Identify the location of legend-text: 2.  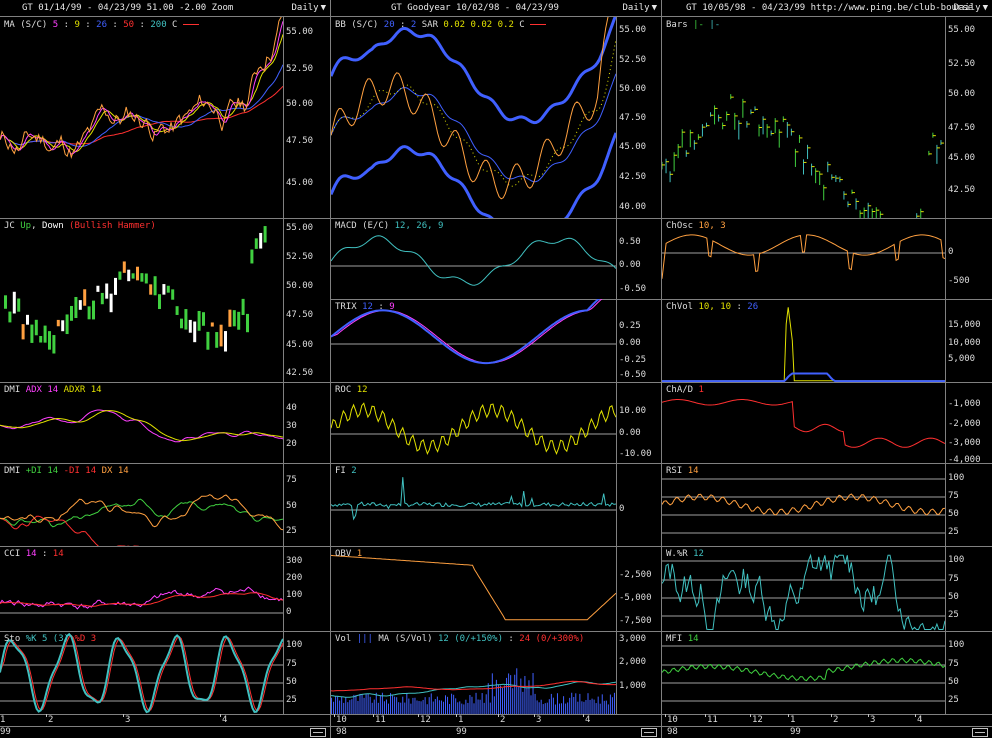
(354, 471).